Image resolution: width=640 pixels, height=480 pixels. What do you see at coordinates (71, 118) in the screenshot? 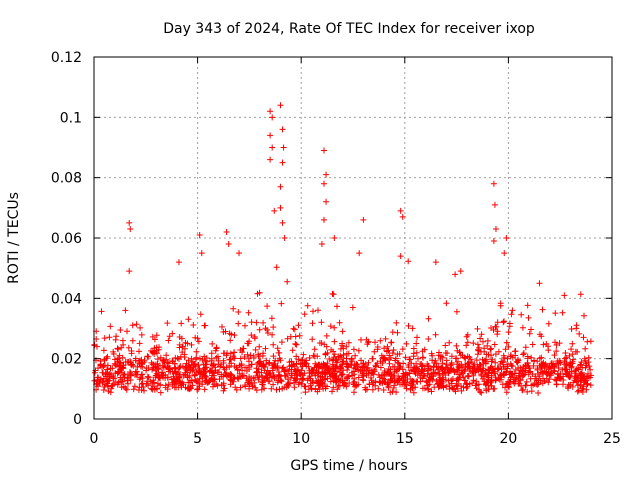
I see `y-tick-label: 0.1` at bounding box center [71, 118].